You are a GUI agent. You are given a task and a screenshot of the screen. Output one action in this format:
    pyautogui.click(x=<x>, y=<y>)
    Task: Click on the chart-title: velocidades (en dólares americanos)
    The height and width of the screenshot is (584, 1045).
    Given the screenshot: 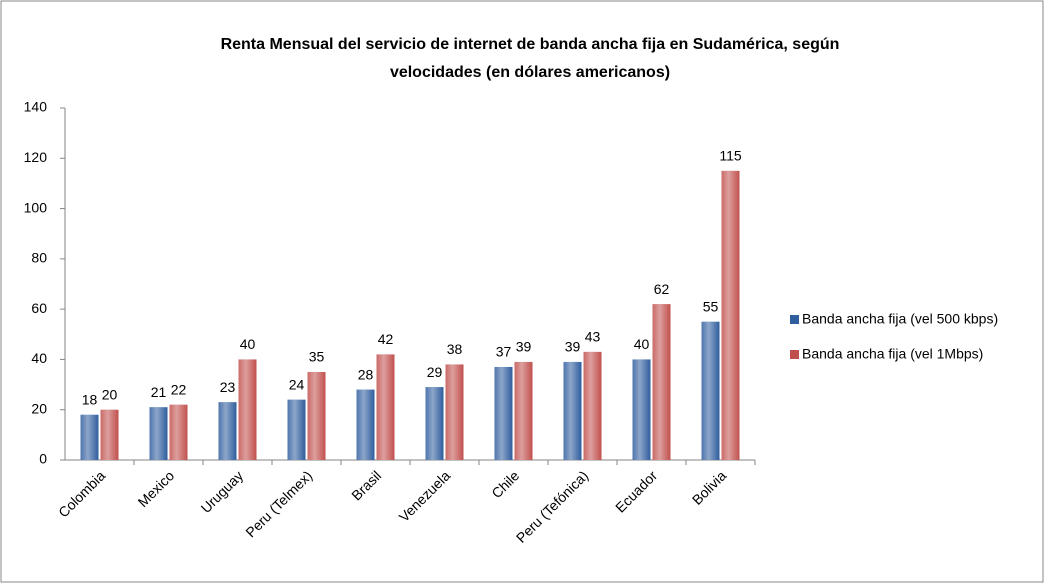 What is the action you would take?
    pyautogui.click(x=530, y=72)
    